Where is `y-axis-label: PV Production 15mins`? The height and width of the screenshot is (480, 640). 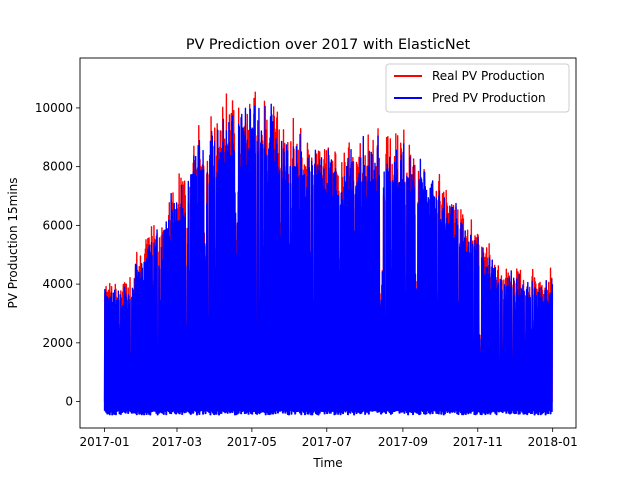
y-axis-label: PV Production 15mins is located at coordinates (13, 242).